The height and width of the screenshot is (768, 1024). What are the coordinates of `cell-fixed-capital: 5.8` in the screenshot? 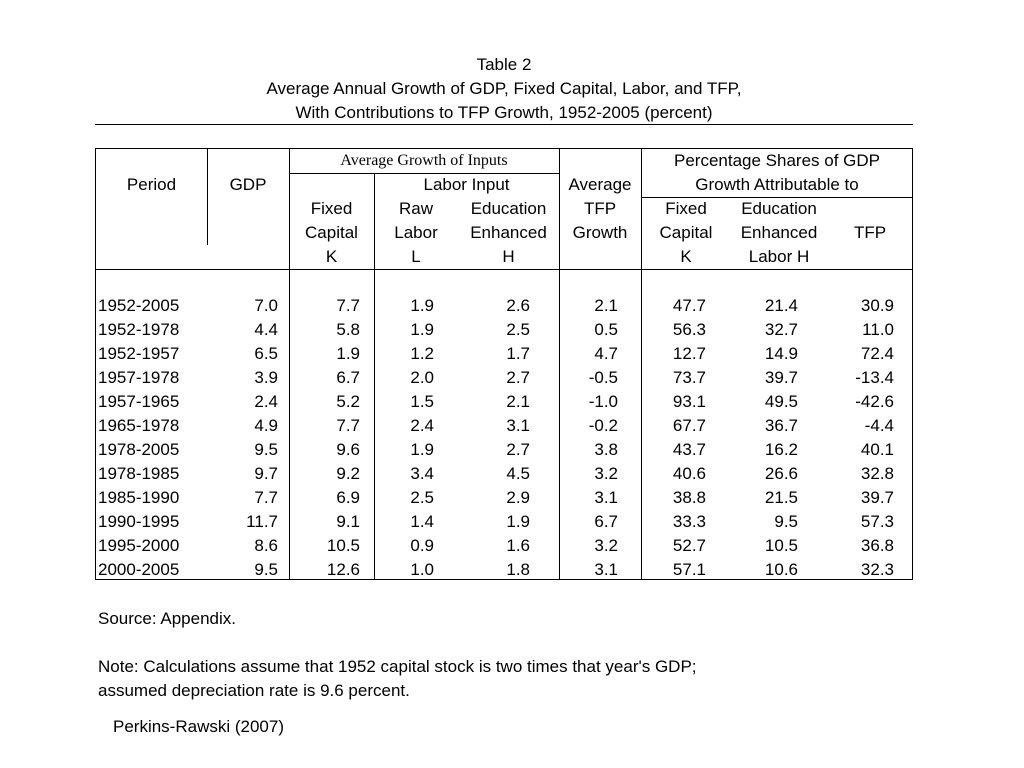 It's located at (348, 329).